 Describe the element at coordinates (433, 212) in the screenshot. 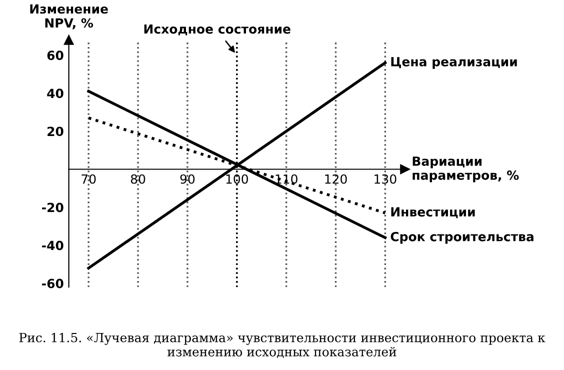

I see `series-label: Инвестиции` at that location.